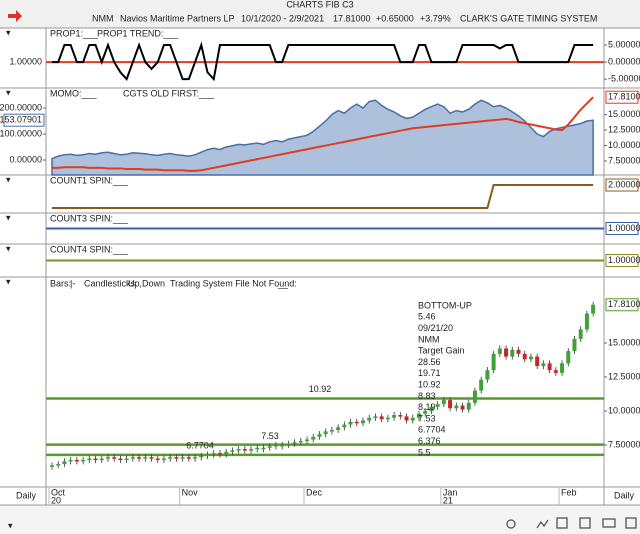 The image size is (640, 534). Describe the element at coordinates (21, 133) in the screenshot. I see `tick-label: 100.00000` at that location.